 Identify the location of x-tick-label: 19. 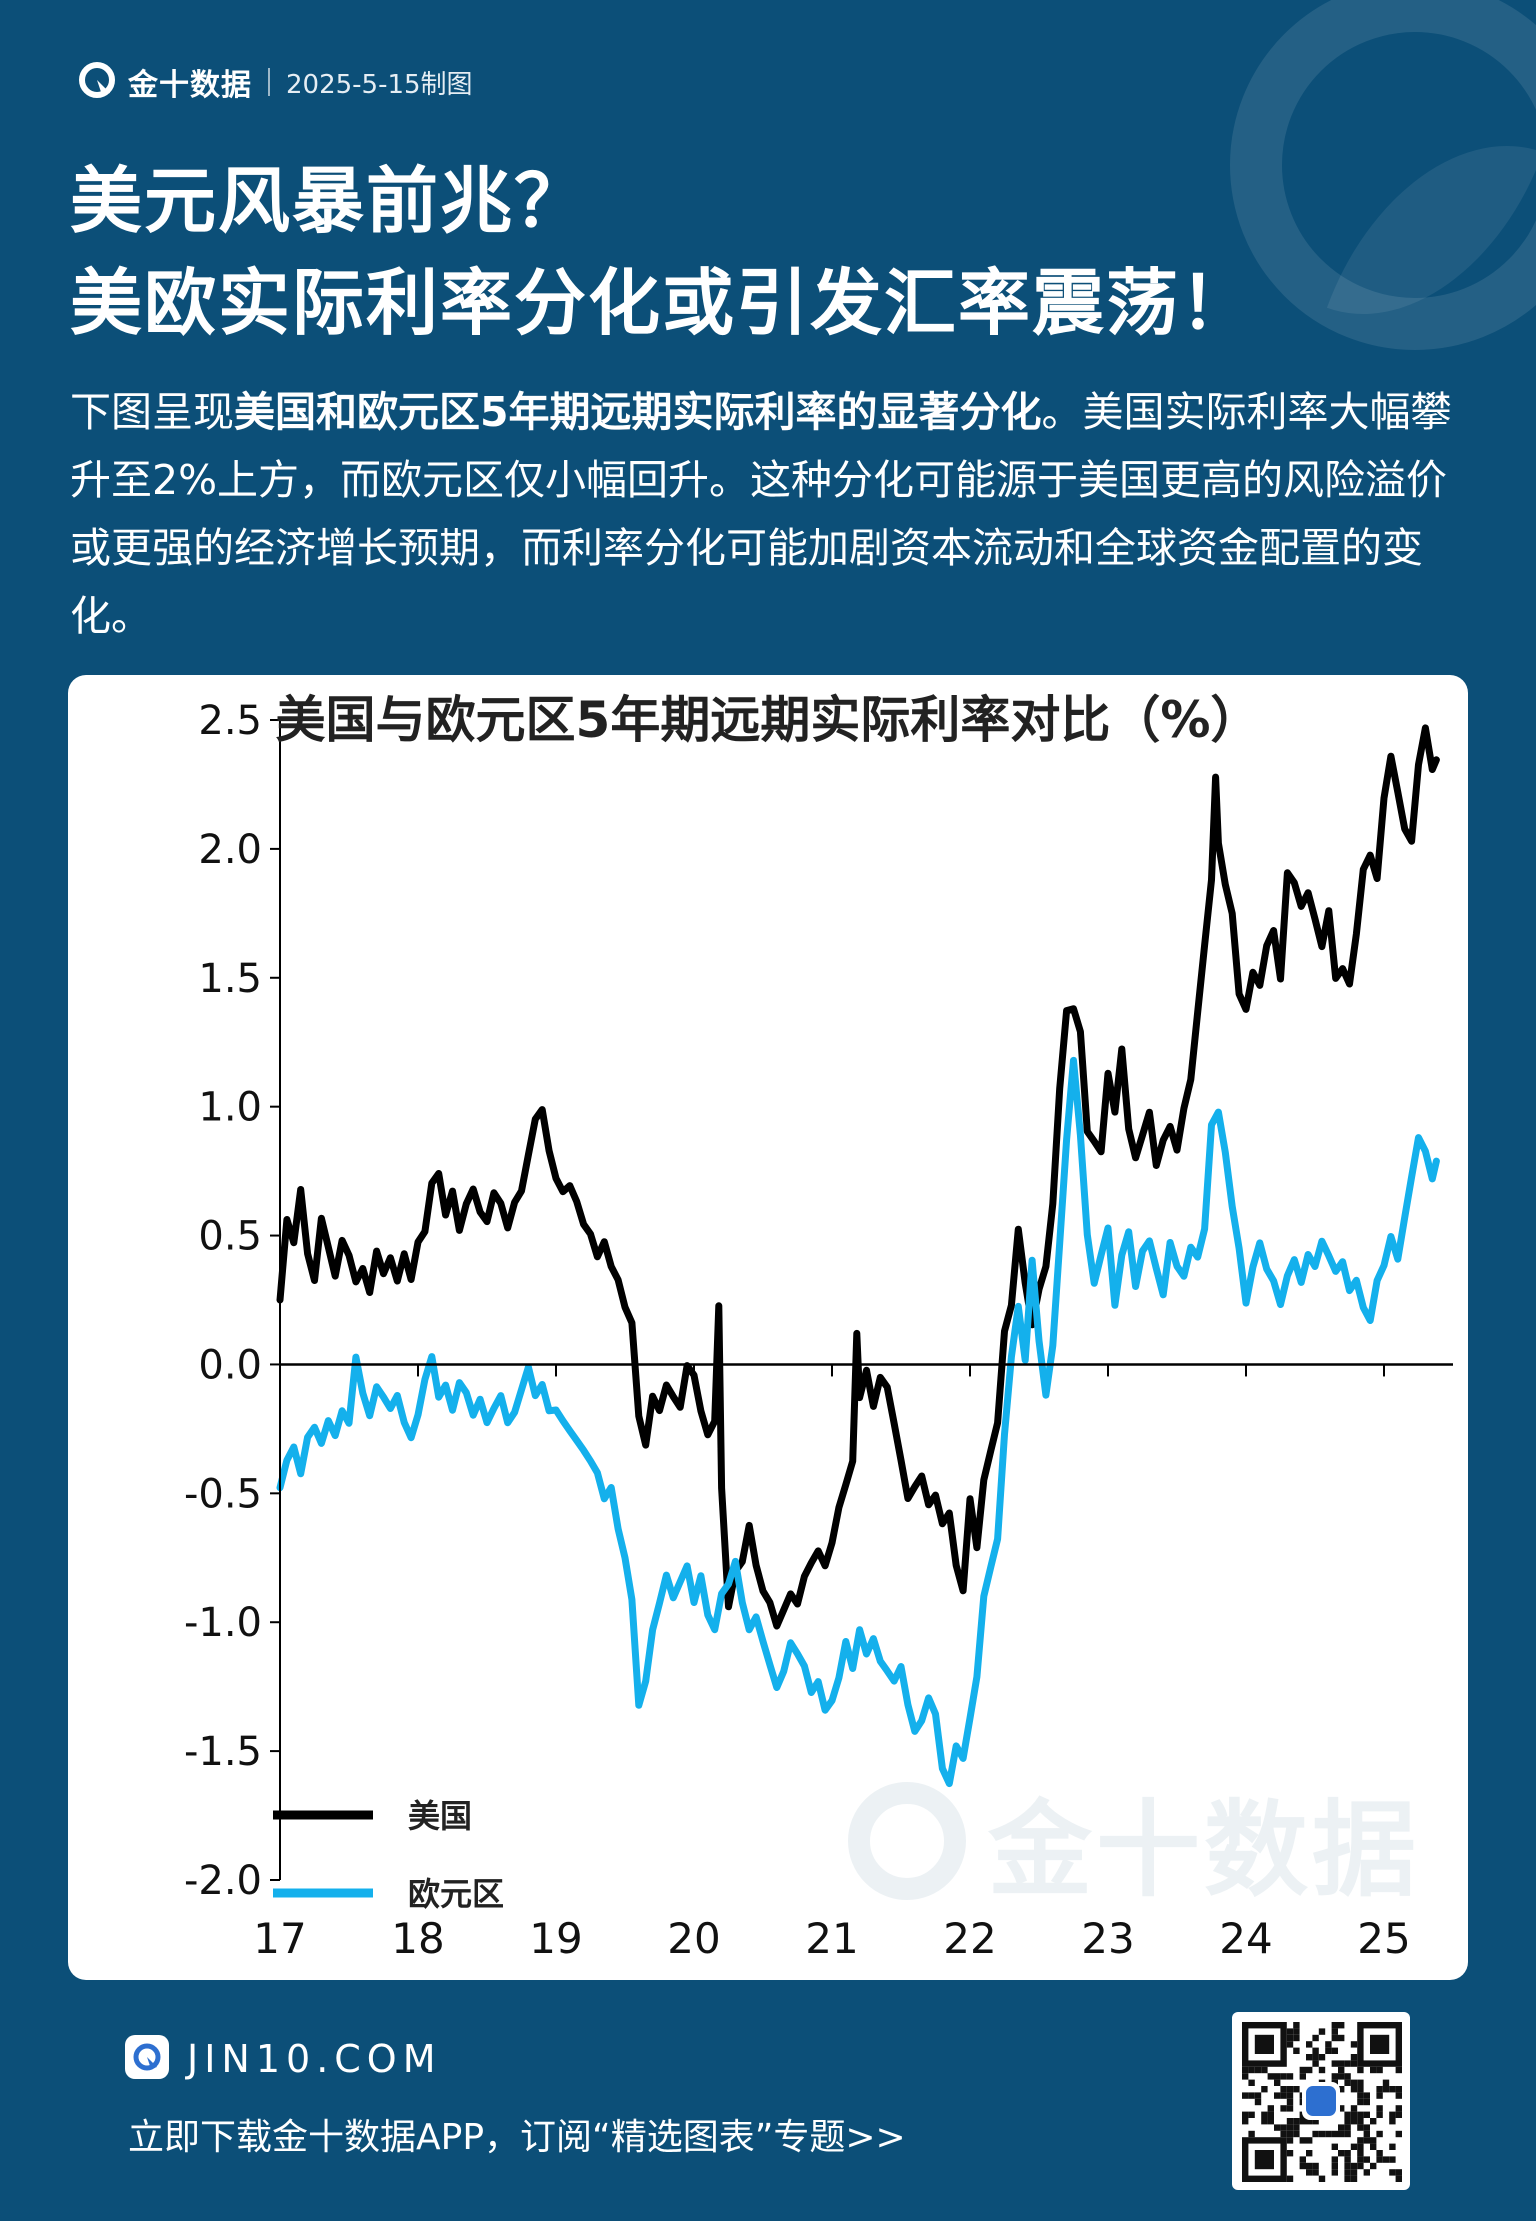
(555, 1938).